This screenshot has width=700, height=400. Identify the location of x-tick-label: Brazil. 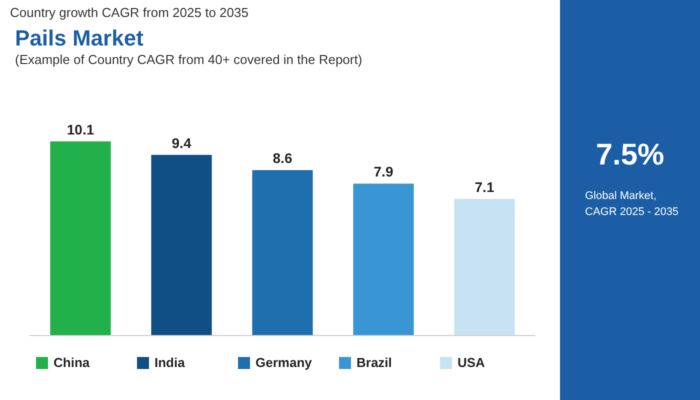
(374, 362).